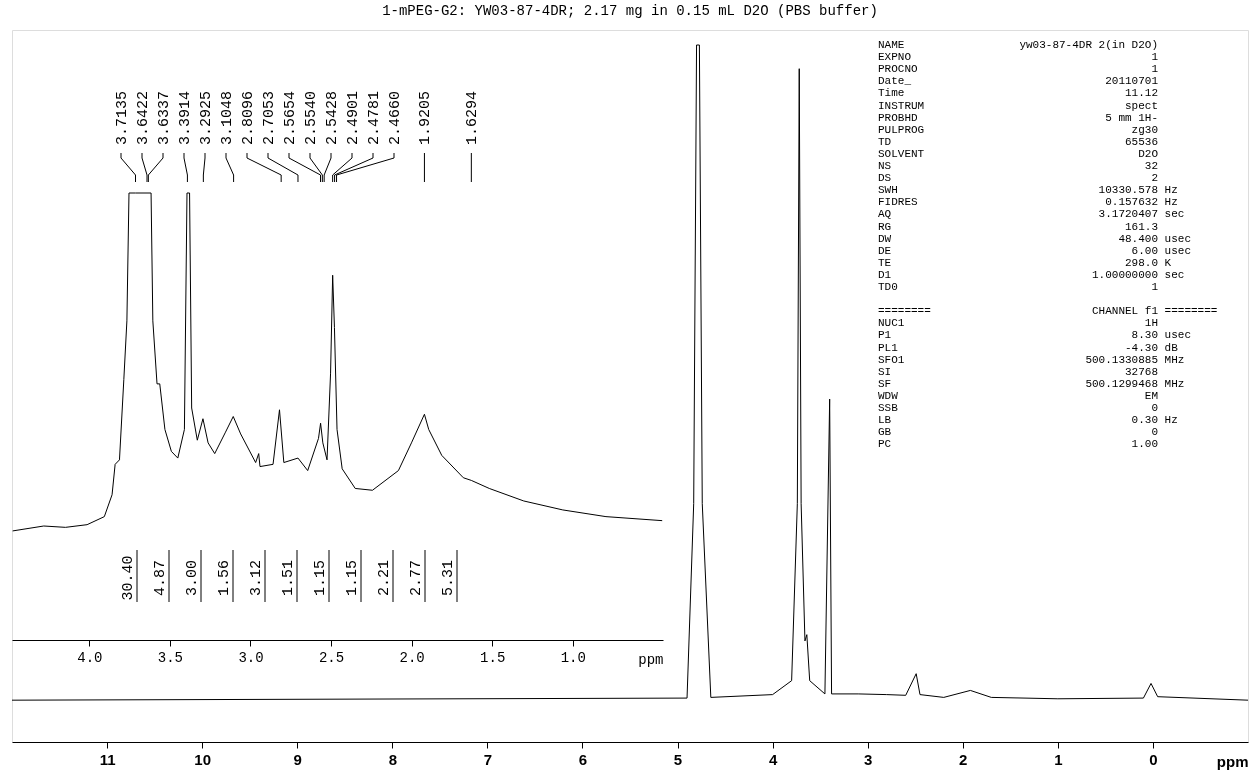 The width and height of the screenshot is (1259, 782). What do you see at coordinates (392, 759) in the screenshot?
I see `x-tick-label: 8` at bounding box center [392, 759].